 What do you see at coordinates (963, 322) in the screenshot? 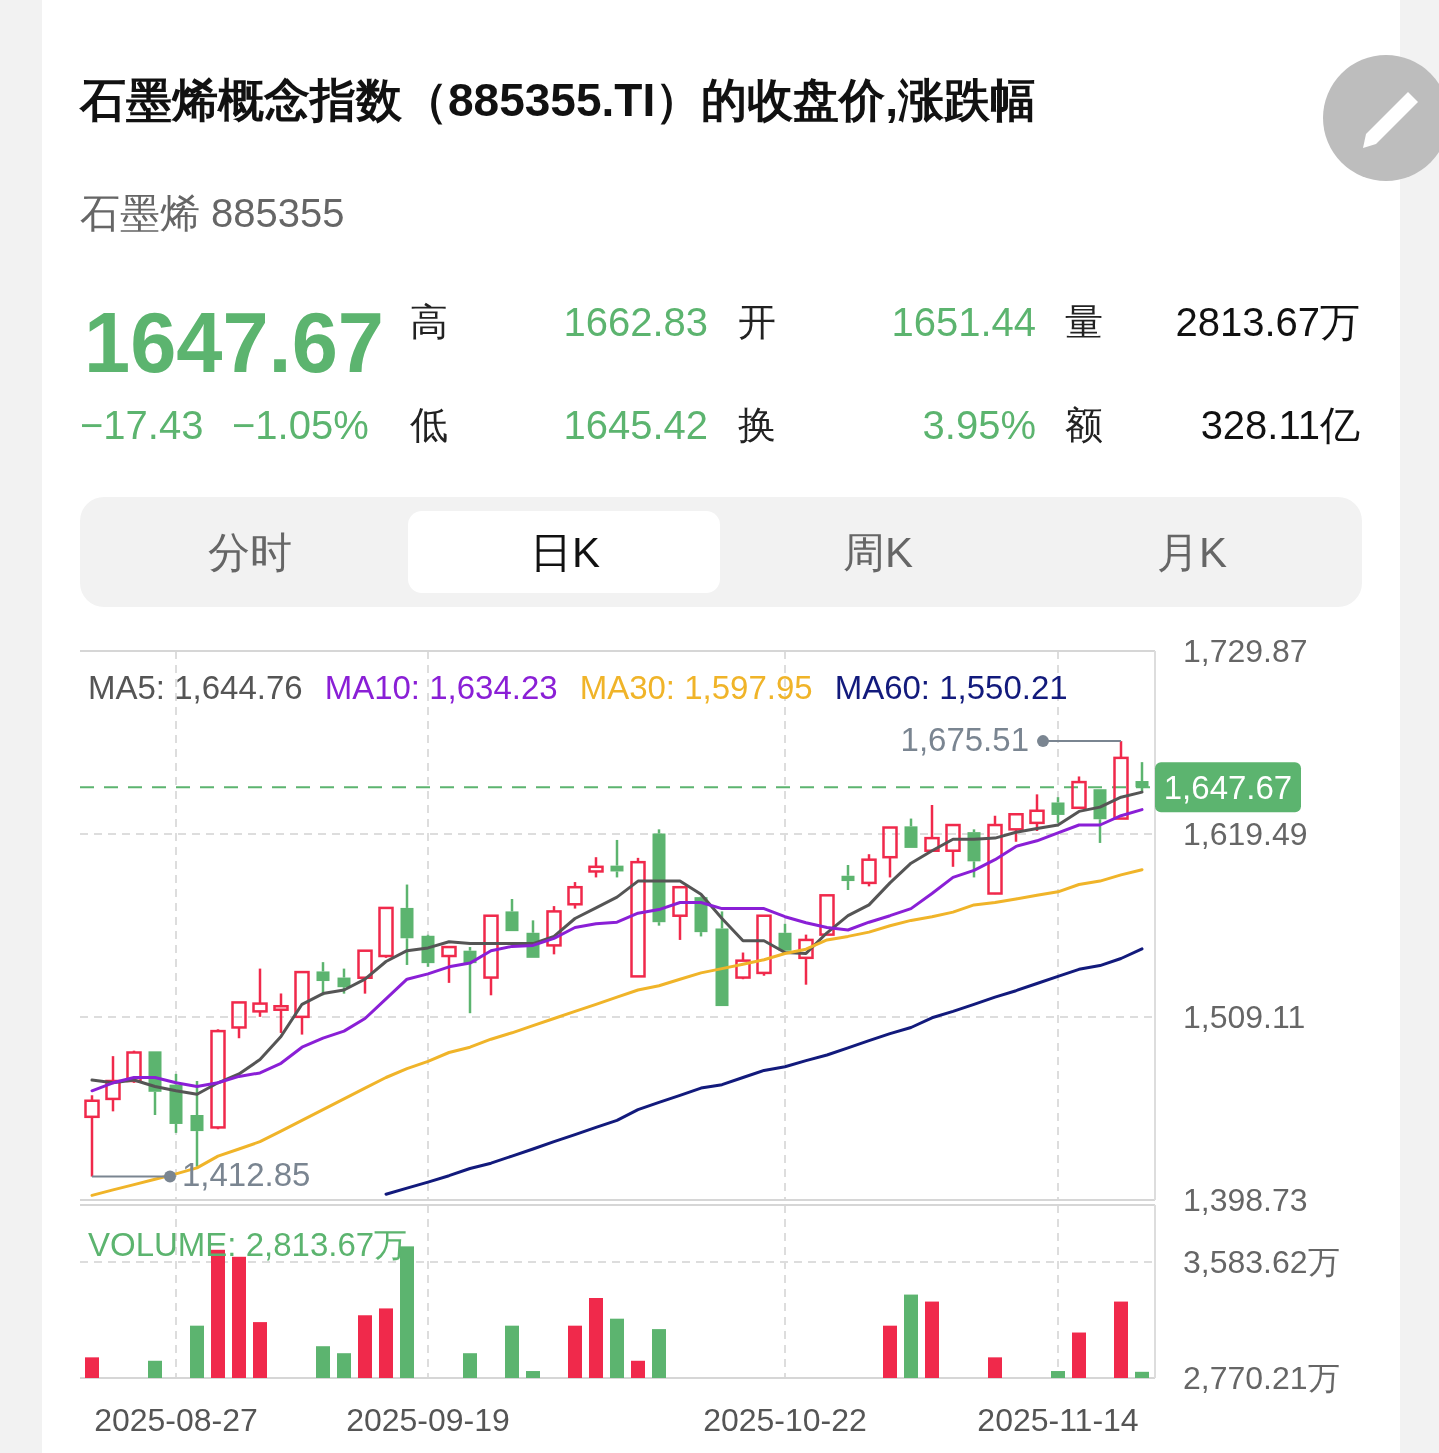
I see `text: 1651.44` at bounding box center [963, 322].